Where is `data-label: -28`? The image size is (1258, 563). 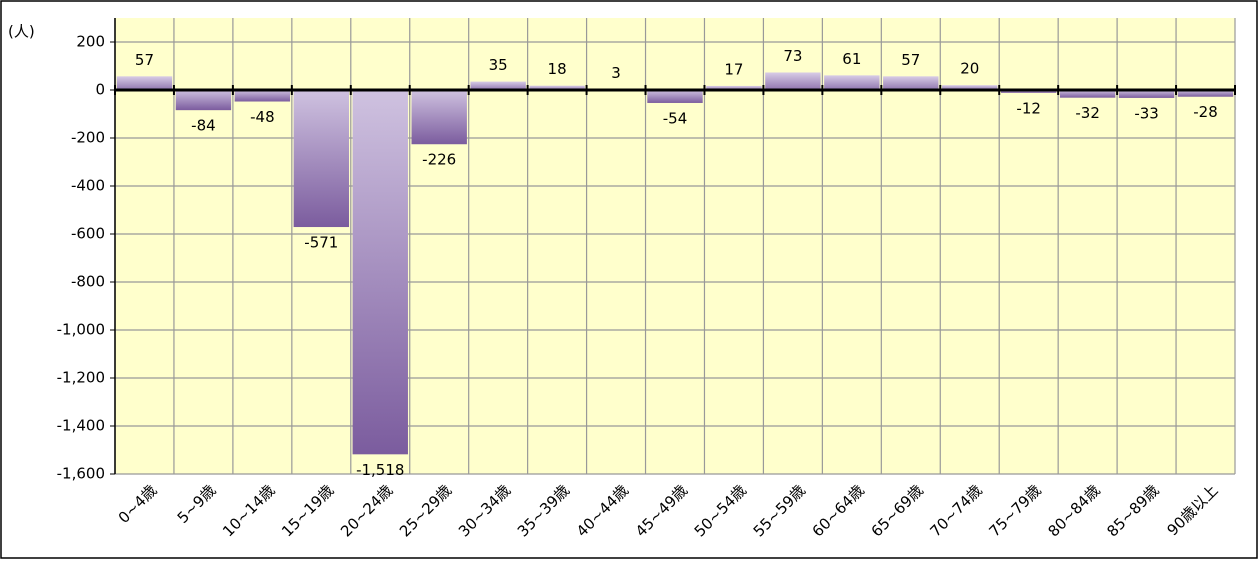
data-label: -28 is located at coordinates (1205, 112).